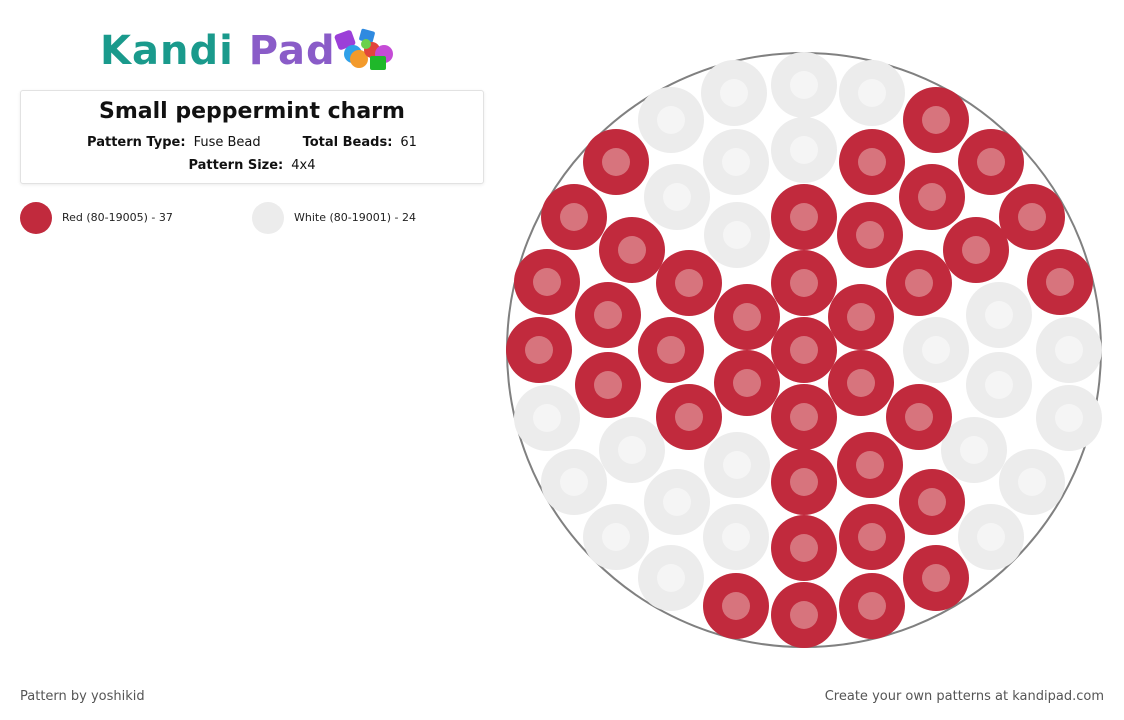 Image resolution: width=1124 pixels, height=720 pixels. I want to click on logo-word-kandi: Kandi, so click(167, 51).